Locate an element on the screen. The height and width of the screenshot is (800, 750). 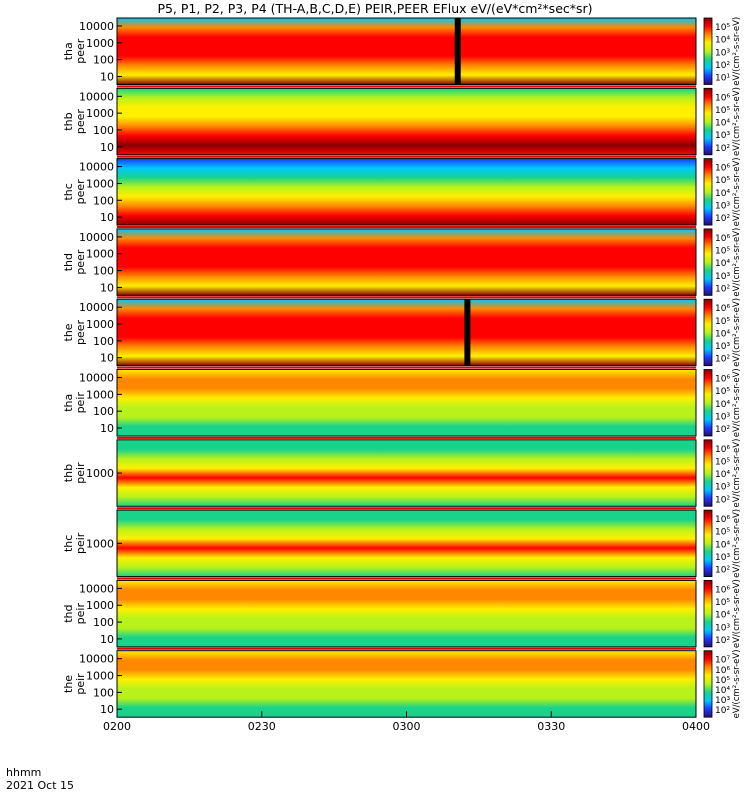
colorbar-title-thd_peir: eV/(cm²-s-sr-eV) is located at coordinates (737, 613).